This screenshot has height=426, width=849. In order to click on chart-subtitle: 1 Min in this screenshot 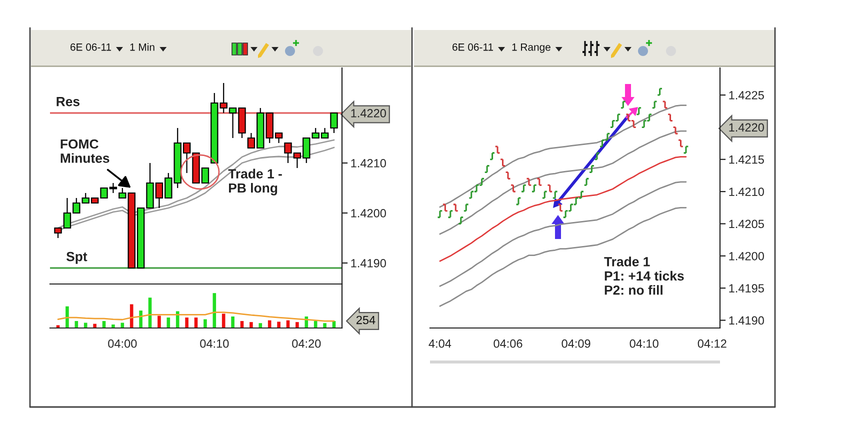, I will do `click(142, 47)`.